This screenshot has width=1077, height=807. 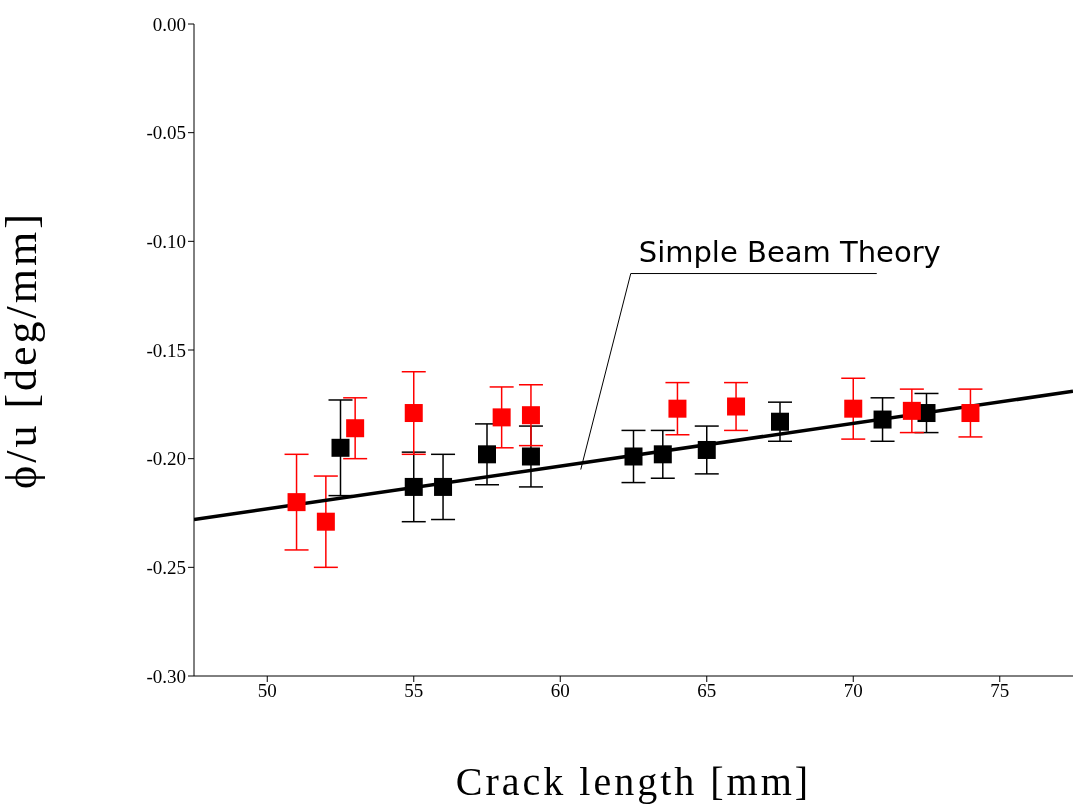 I want to click on y-tick-label: -0.10, so click(x=166, y=242).